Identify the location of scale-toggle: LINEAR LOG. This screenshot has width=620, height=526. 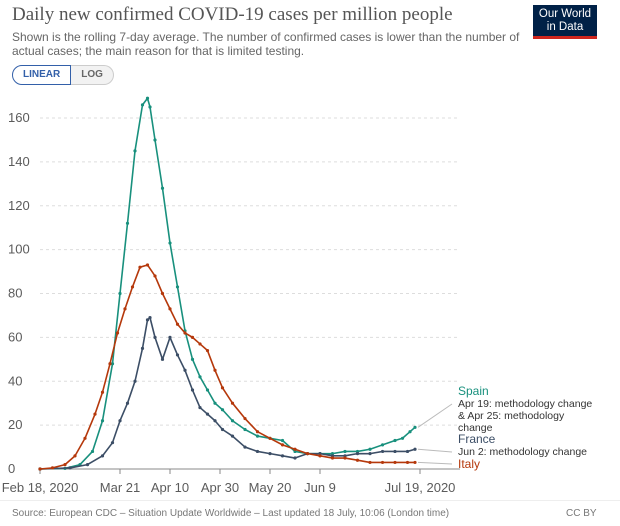
(63, 75).